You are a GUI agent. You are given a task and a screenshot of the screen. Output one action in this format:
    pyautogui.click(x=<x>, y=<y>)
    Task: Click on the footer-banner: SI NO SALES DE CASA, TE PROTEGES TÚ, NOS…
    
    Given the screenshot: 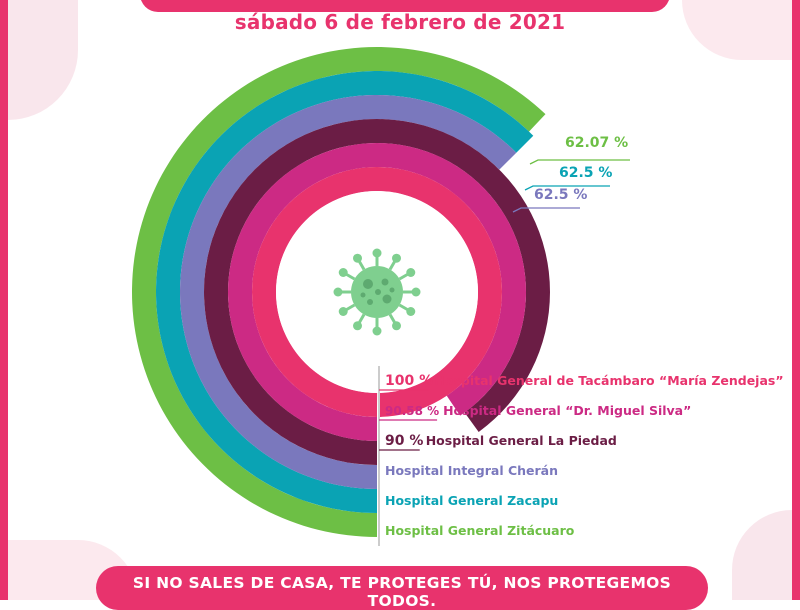 What is the action you would take?
    pyautogui.click(x=402, y=588)
    